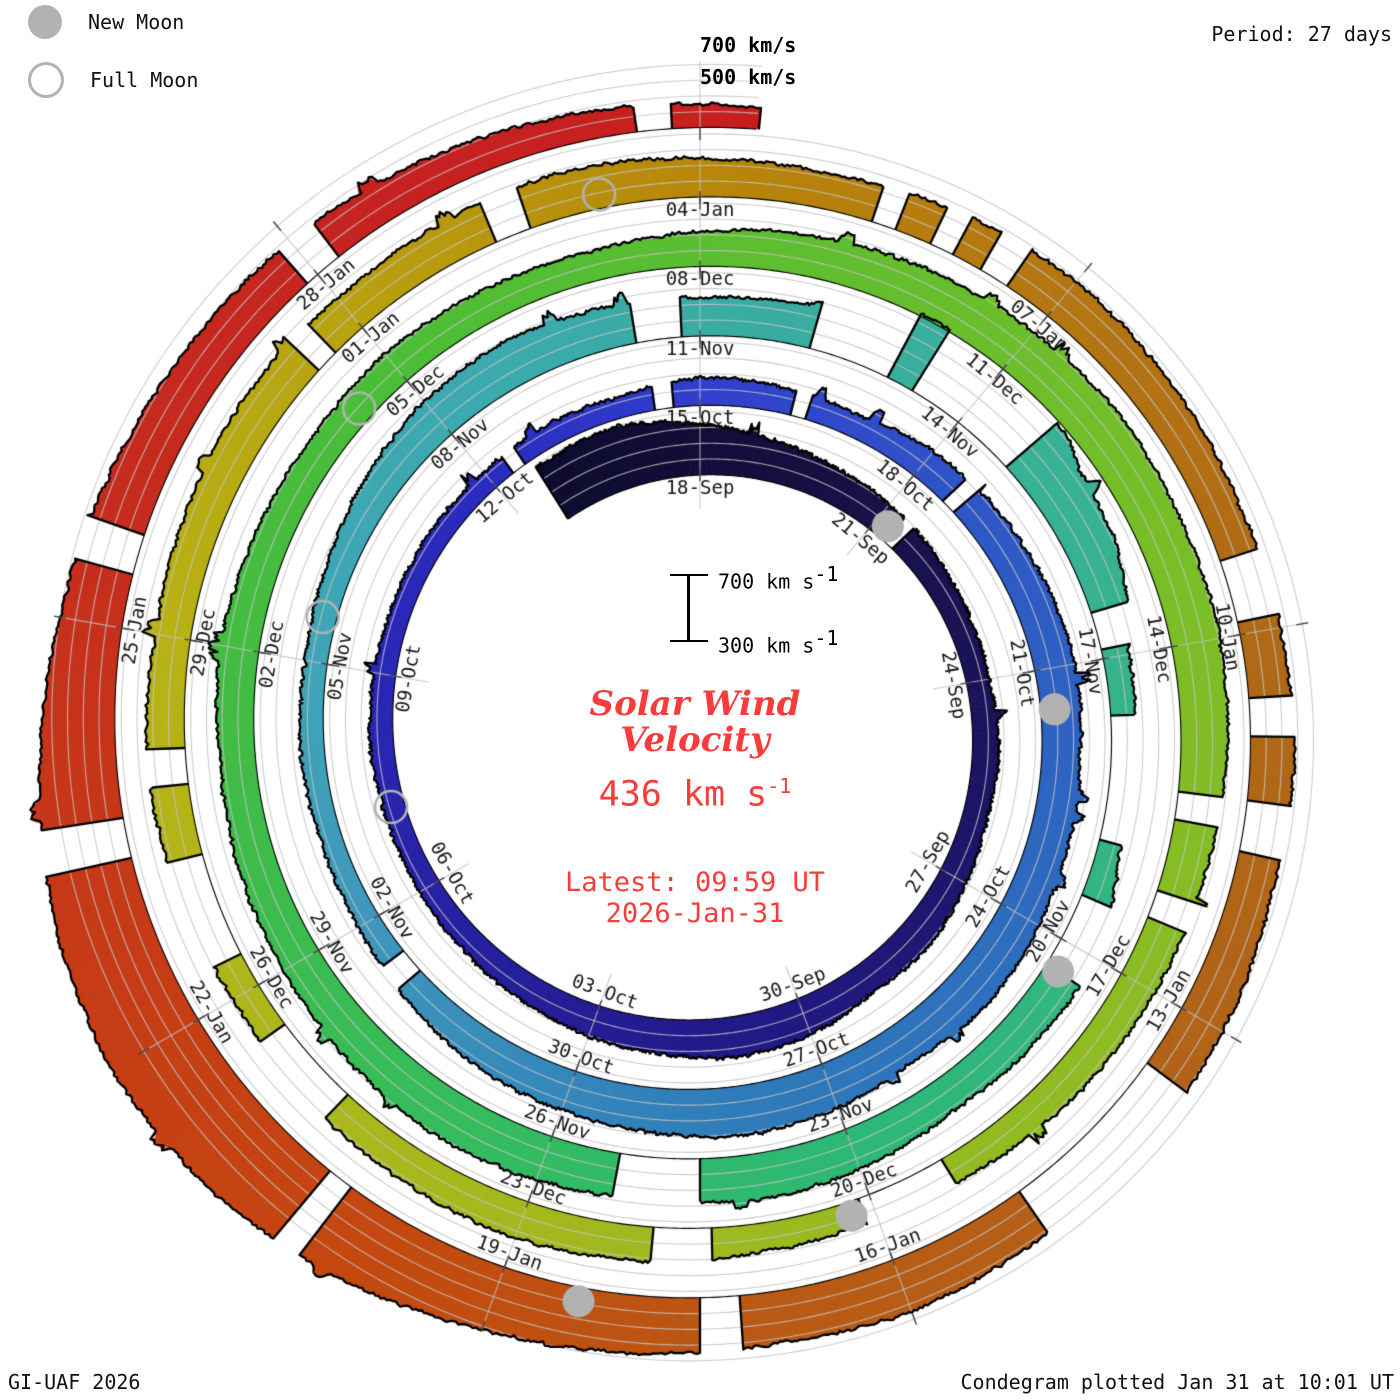 The height and width of the screenshot is (1400, 1400). What do you see at coordinates (695, 913) in the screenshot?
I see `latest-date: 2026-Jan-31` at bounding box center [695, 913].